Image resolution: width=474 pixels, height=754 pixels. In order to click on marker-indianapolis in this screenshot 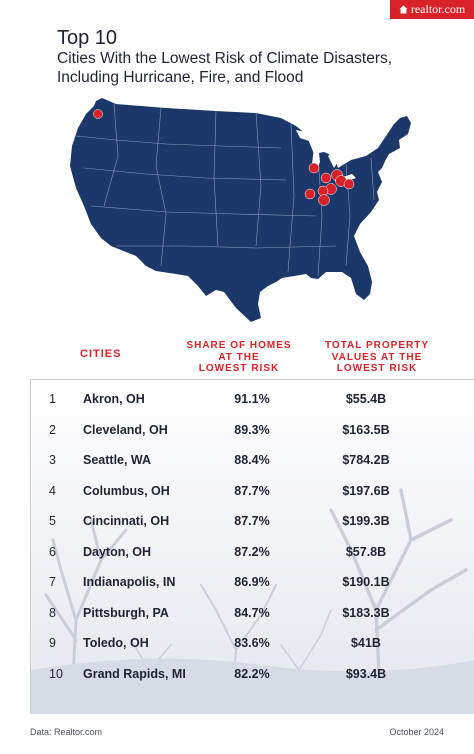, I will do `click(310, 194)`.